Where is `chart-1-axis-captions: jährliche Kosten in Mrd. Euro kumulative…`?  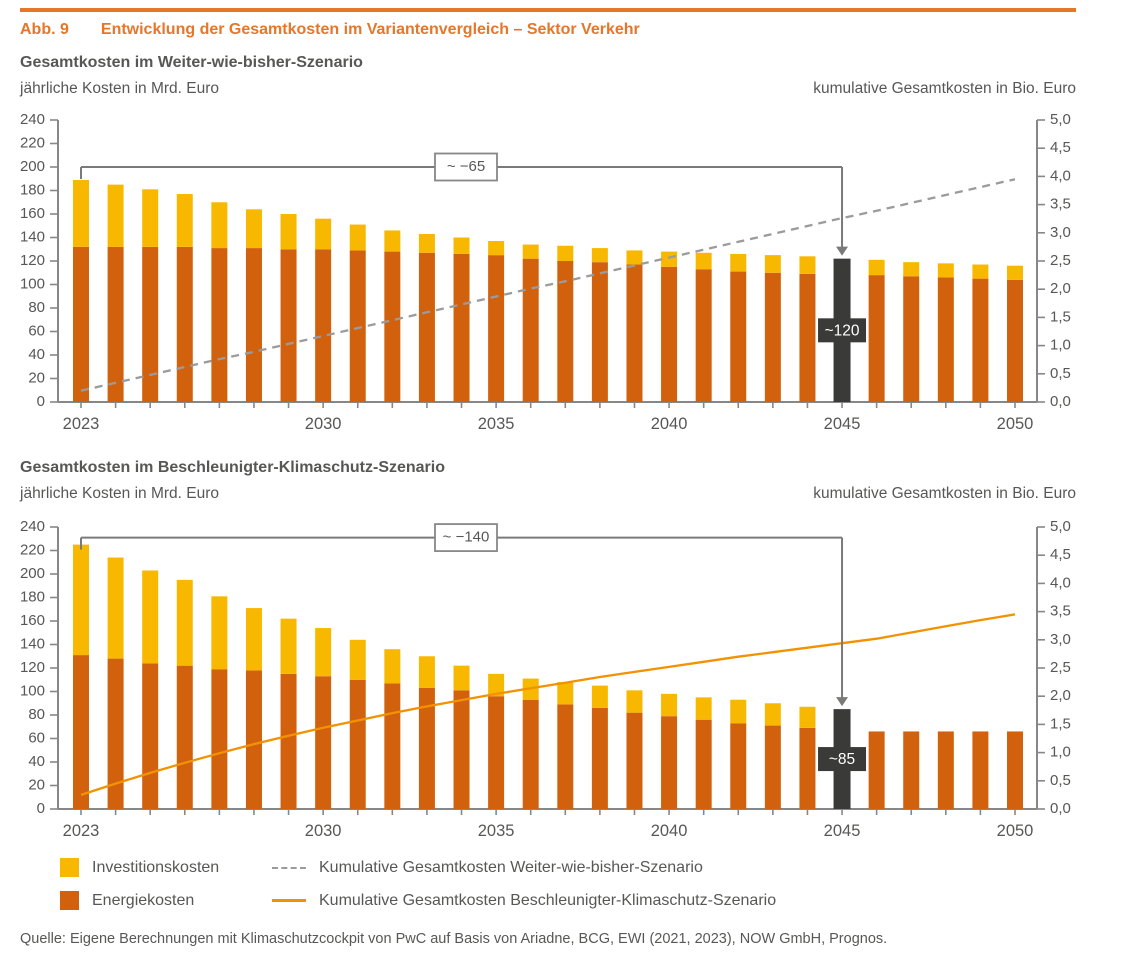
chart-1-axis-captions: jährliche Kosten in Mrd. Euro kumulative… is located at coordinates (548, 89).